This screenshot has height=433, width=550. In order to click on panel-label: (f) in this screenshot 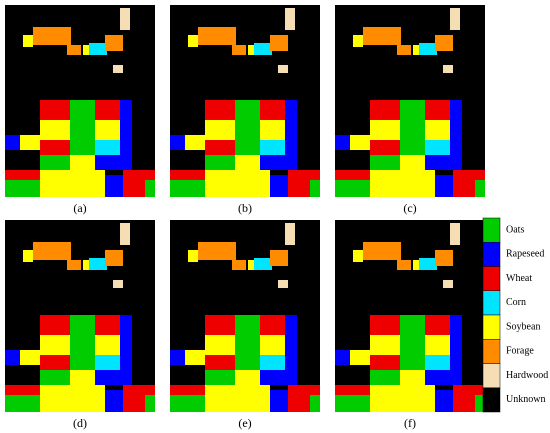, I will do `click(410, 423)`.